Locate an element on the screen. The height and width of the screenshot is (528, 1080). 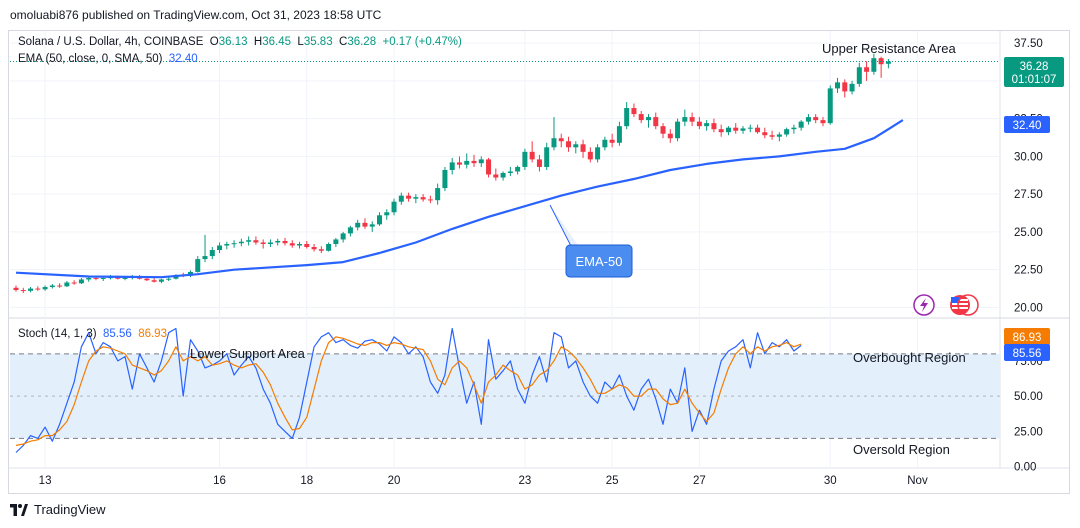
open-label: O is located at coordinates (214, 42).